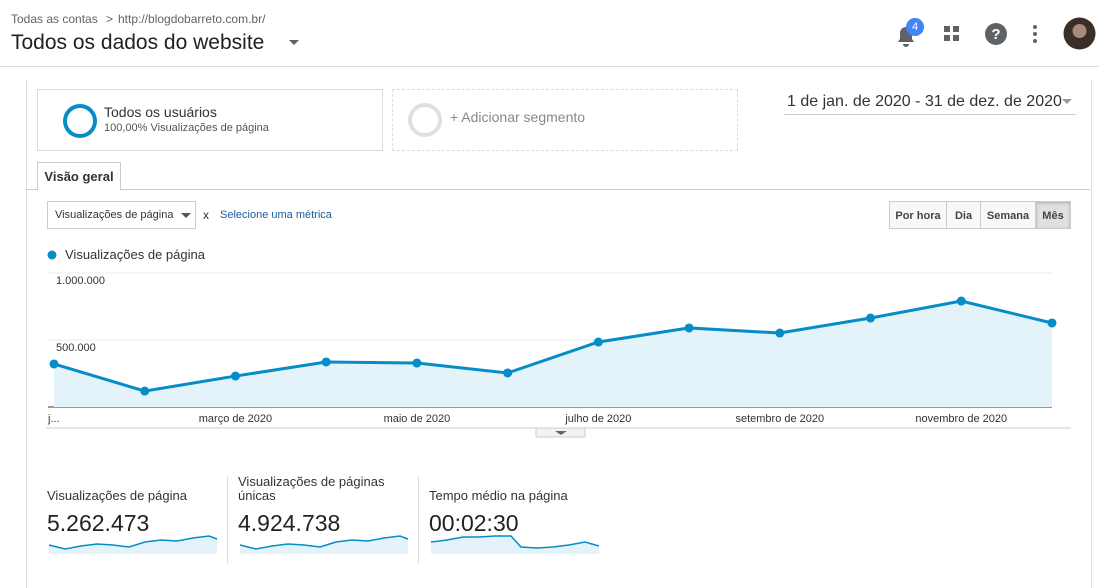 The image size is (1099, 588). I want to click on add-segment: + Adicionar segmento, so click(565, 120).